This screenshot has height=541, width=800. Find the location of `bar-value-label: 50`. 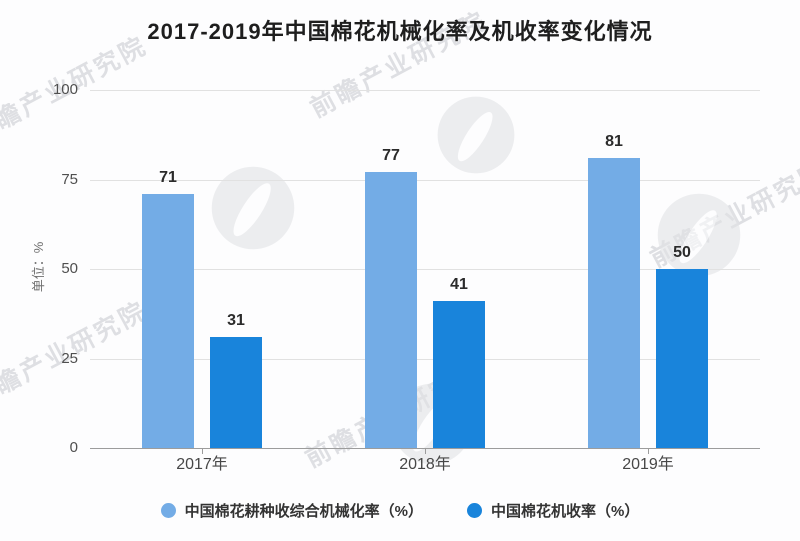

bar-value-label: 50 is located at coordinates (682, 252).